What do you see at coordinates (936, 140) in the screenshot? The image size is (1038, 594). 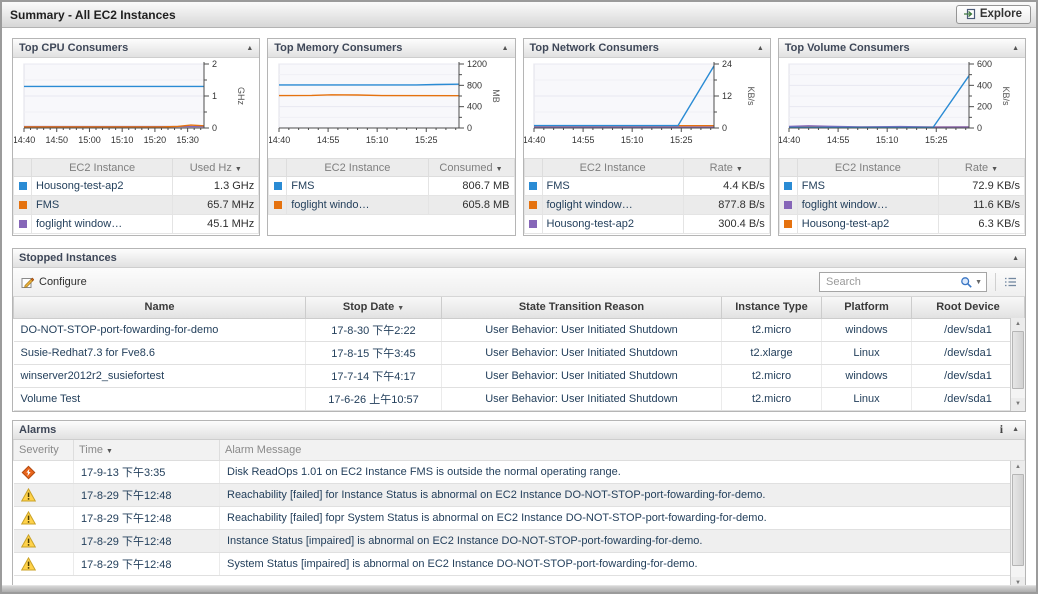 I see `svg-text: 15:25` at bounding box center [936, 140].